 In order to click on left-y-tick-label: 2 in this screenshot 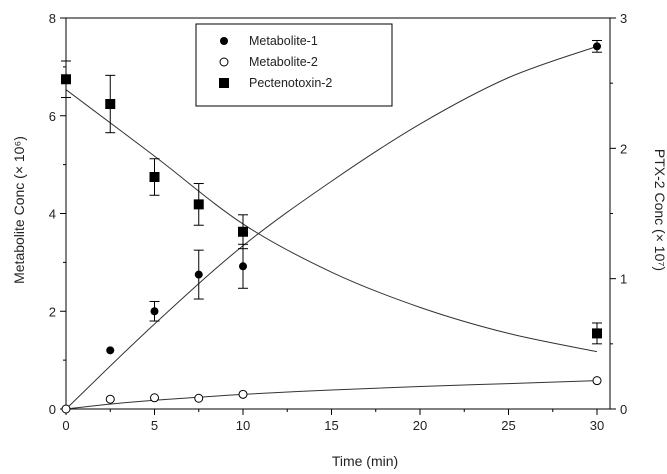, I will do `click(52, 311)`.